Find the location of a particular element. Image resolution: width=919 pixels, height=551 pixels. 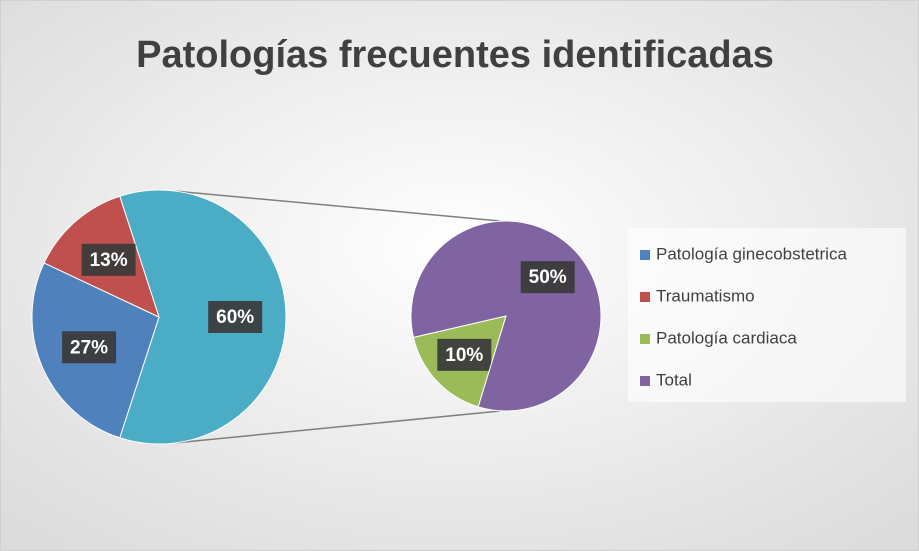

legend-label: Patología cardiaca is located at coordinates (726, 337).